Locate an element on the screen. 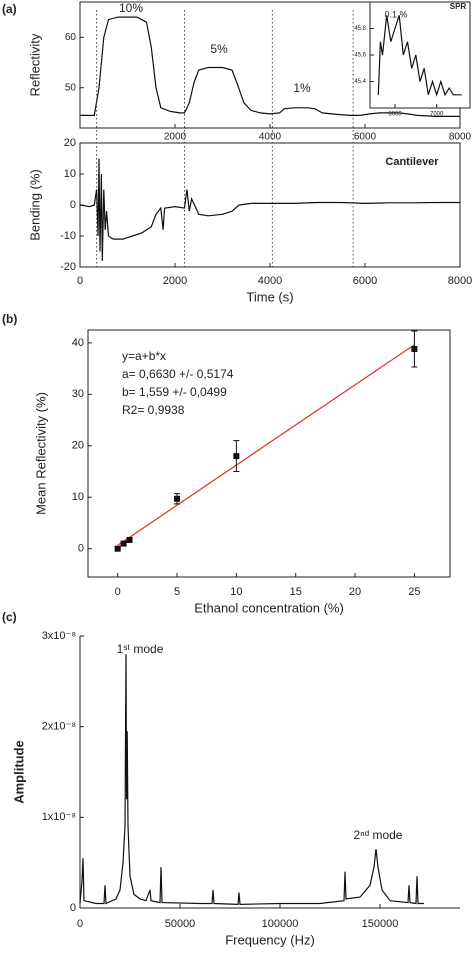  y-tick-label: 45,6 is located at coordinates (360, 56).